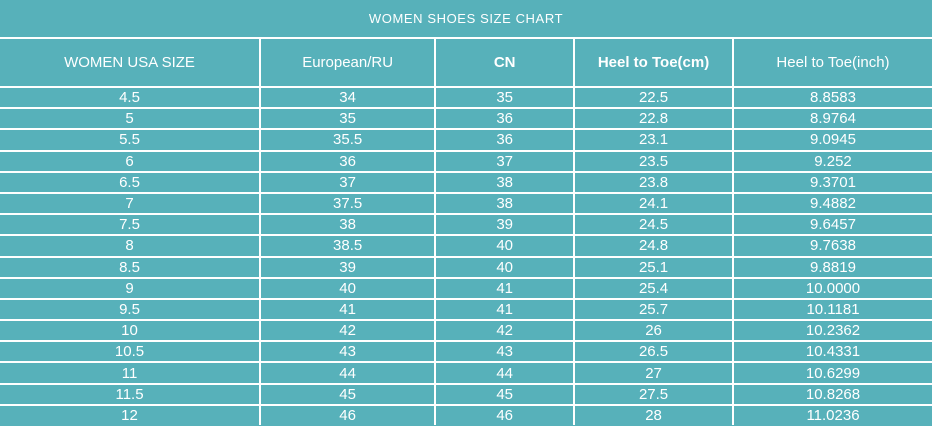 Image resolution: width=932 pixels, height=426 pixels. I want to click on table-cell: 9.8819, so click(831, 266).